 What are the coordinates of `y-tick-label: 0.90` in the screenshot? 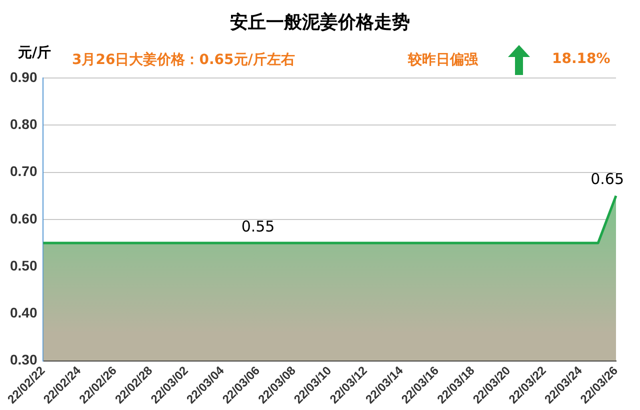 It's located at (24, 76).